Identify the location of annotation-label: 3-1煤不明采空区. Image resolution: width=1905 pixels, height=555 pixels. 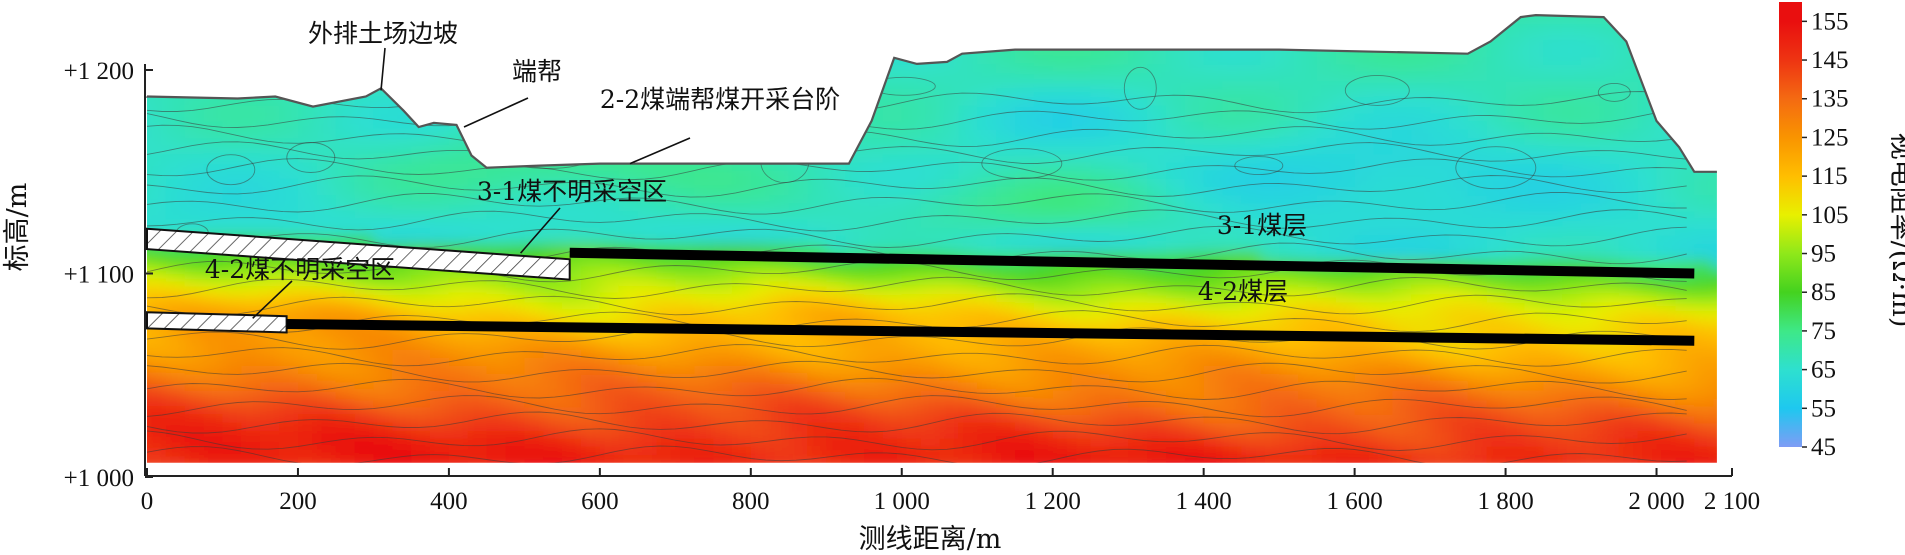
(572, 191).